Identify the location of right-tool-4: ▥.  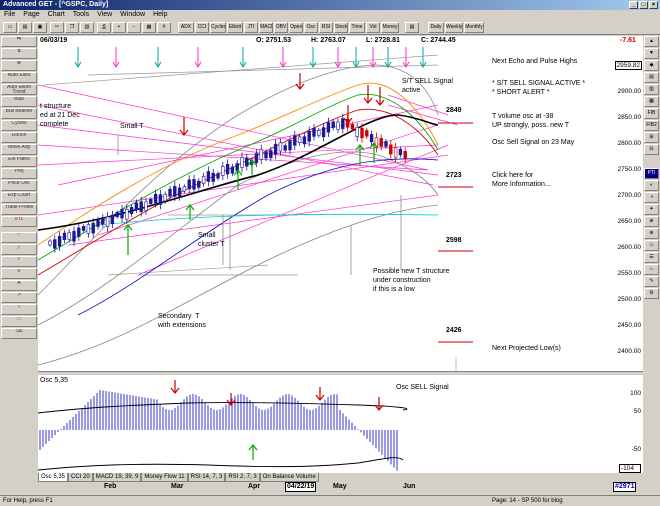
(651, 89).